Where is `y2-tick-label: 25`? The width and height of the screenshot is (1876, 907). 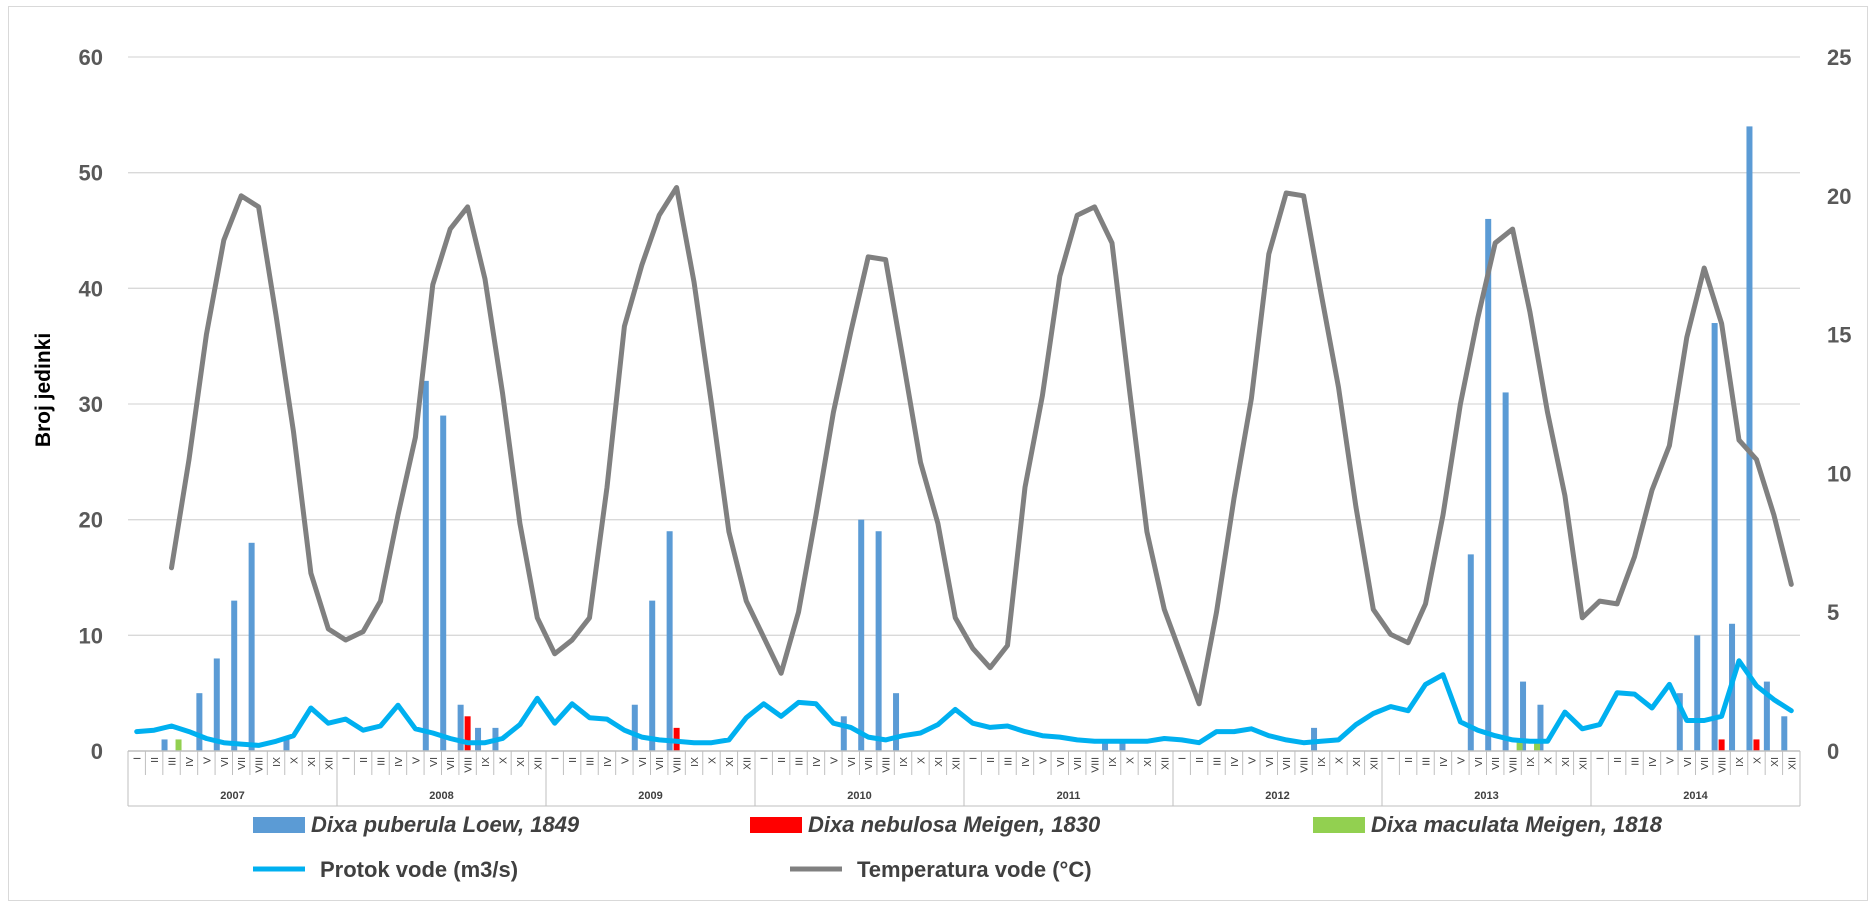
y2-tick-label: 25 is located at coordinates (1839, 57).